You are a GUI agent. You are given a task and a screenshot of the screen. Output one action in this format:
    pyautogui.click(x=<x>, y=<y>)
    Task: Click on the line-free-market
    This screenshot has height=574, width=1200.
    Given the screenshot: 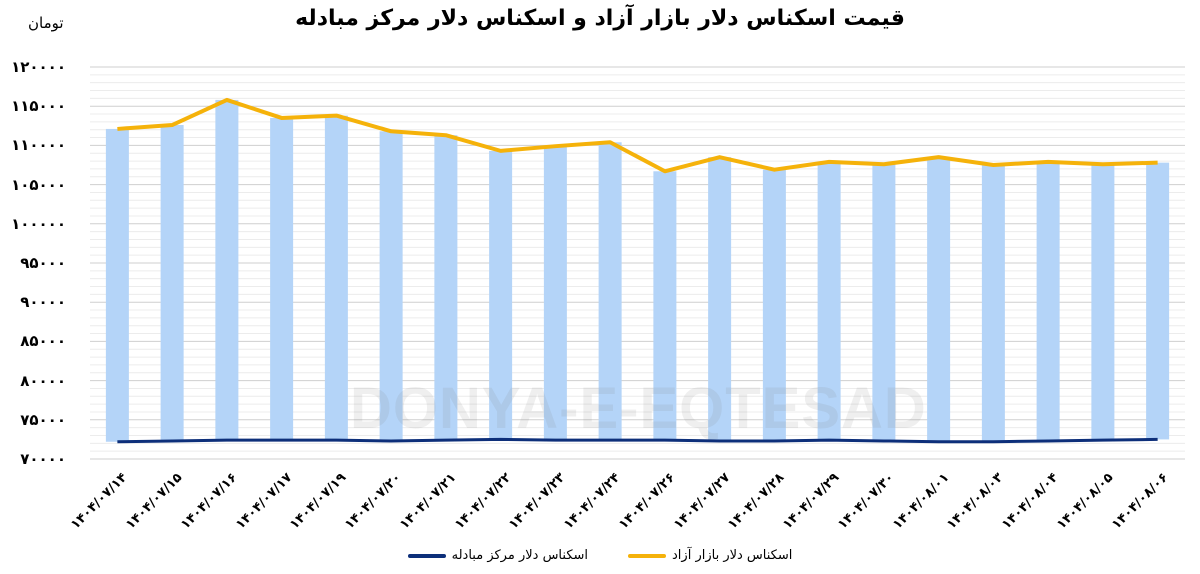 What is the action you would take?
    pyautogui.click(x=637, y=135)
    